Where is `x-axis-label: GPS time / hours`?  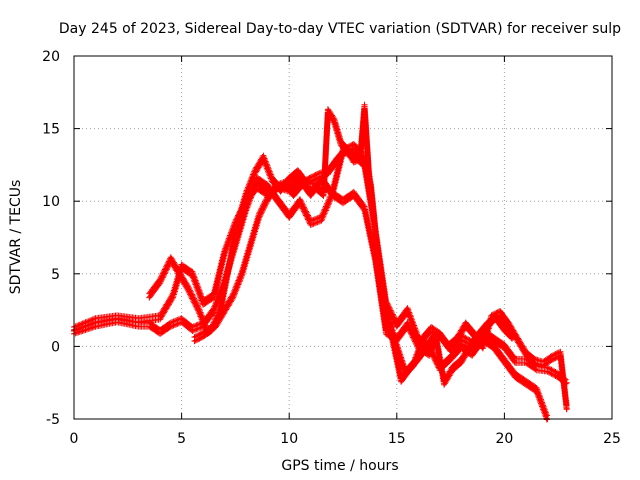 x-axis-label: GPS time / hours is located at coordinates (339, 466).